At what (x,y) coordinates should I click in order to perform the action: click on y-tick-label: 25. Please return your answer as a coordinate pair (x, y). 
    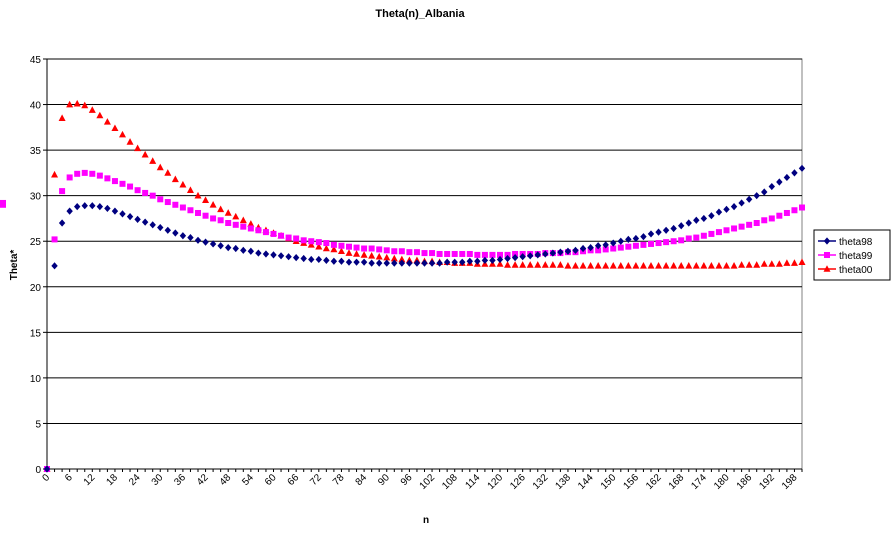
    Looking at the image, I should click on (36, 242).